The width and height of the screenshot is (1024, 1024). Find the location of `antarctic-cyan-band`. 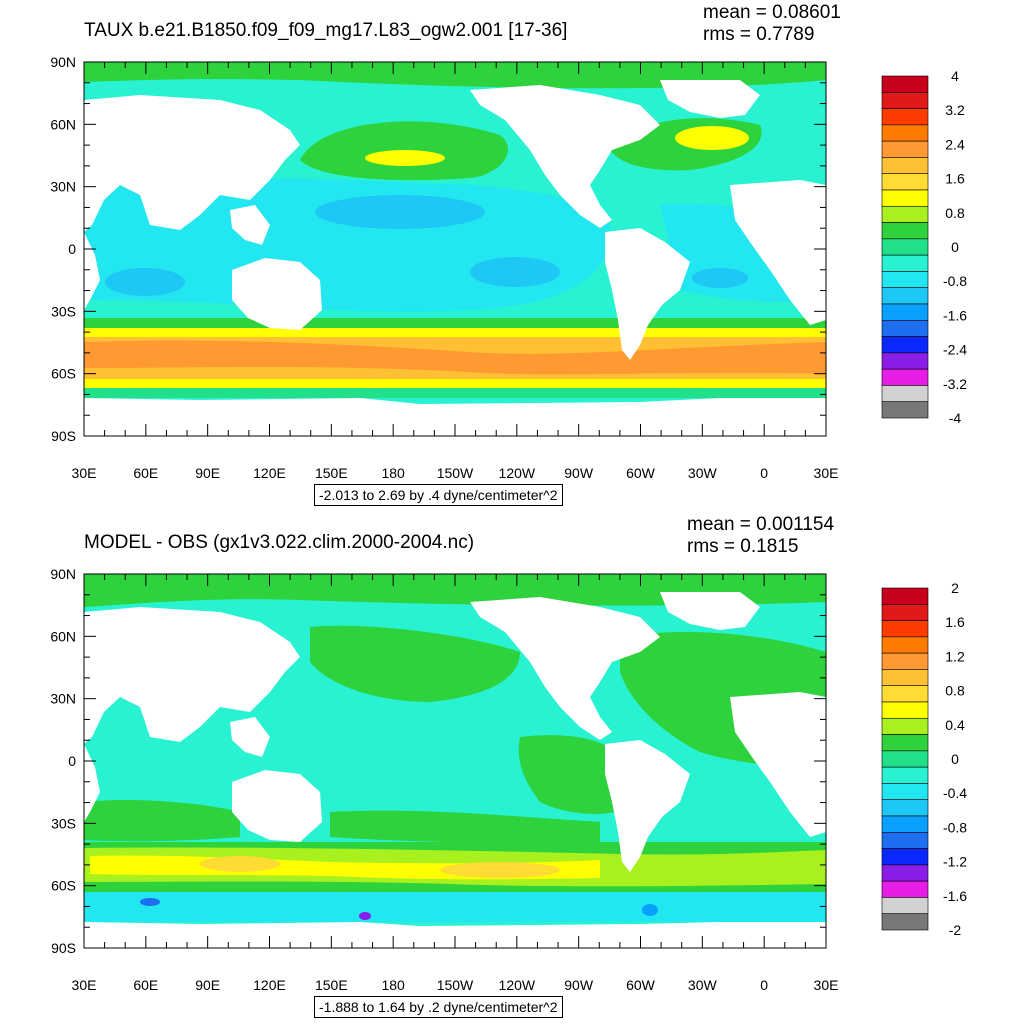

antarctic-cyan-band is located at coordinates (455, 907).